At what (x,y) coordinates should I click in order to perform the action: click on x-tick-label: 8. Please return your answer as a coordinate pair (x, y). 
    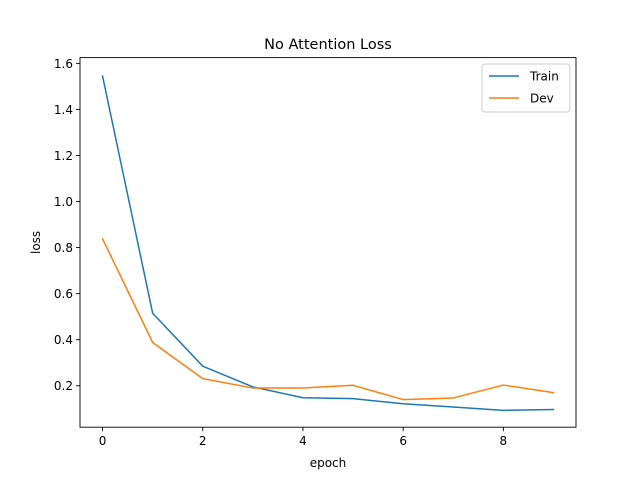
    Looking at the image, I should click on (504, 441).